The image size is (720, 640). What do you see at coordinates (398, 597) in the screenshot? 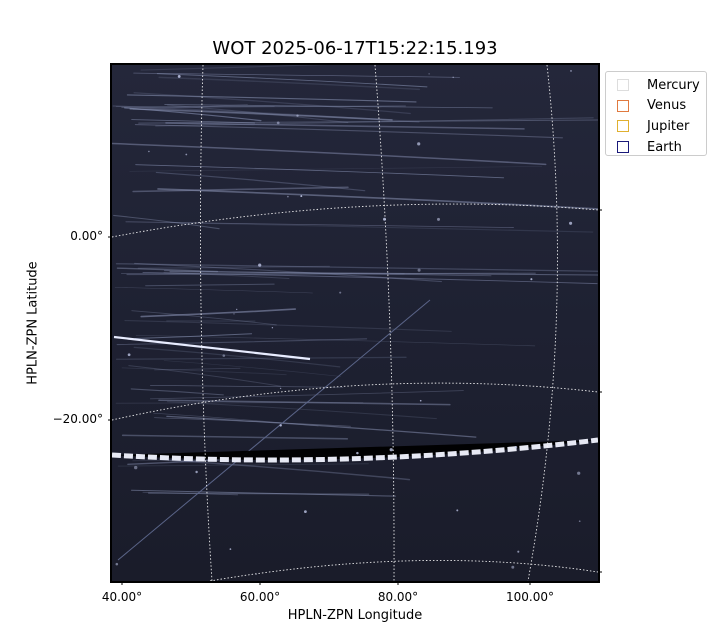
I see `x-tick-label: 80.00°` at bounding box center [398, 597].